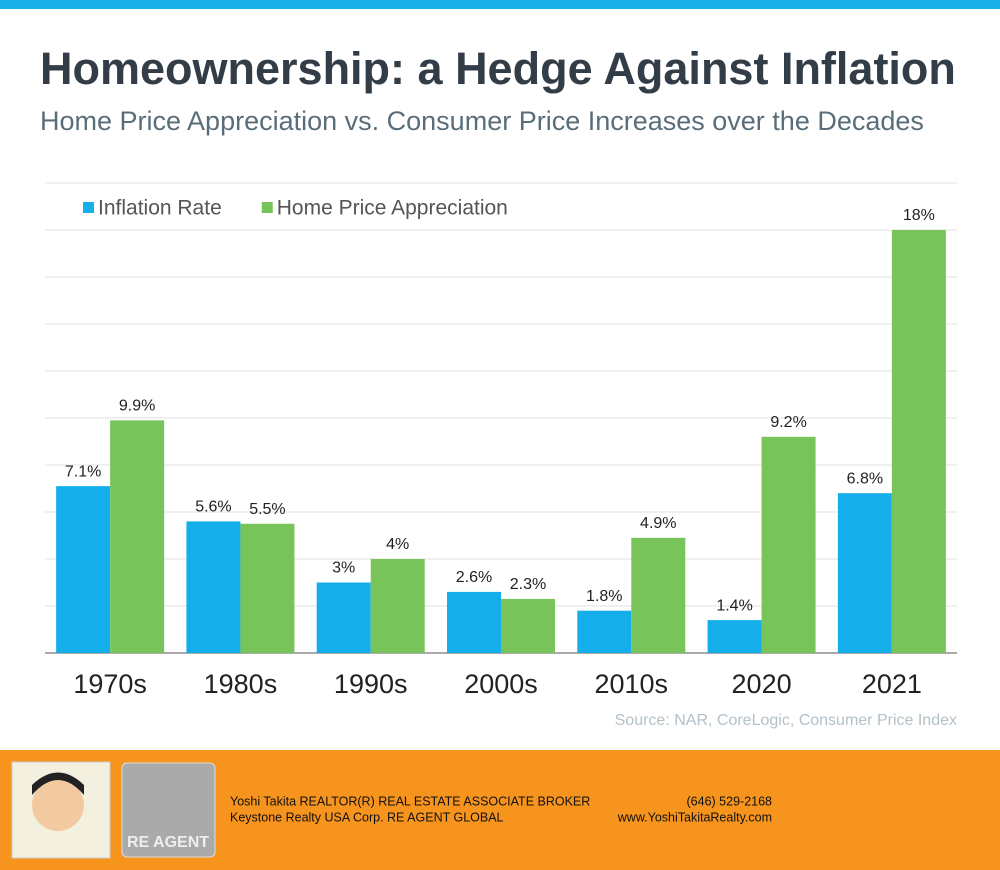  Describe the element at coordinates (694, 817) in the screenshot. I see `footer-website: www.YoshiTakitaRealty.com` at that location.